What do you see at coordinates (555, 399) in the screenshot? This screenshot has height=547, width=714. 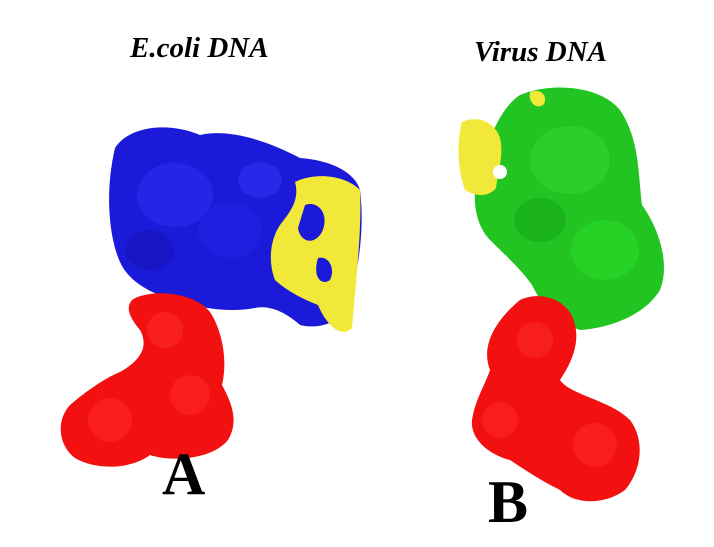 I see `ligand-b` at bounding box center [555, 399].